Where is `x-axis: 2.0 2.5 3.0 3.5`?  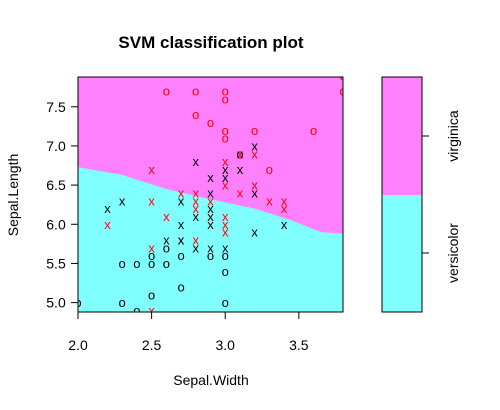 x-axis: 2.0 2.5 3.0 3.5 is located at coordinates (205, 332).